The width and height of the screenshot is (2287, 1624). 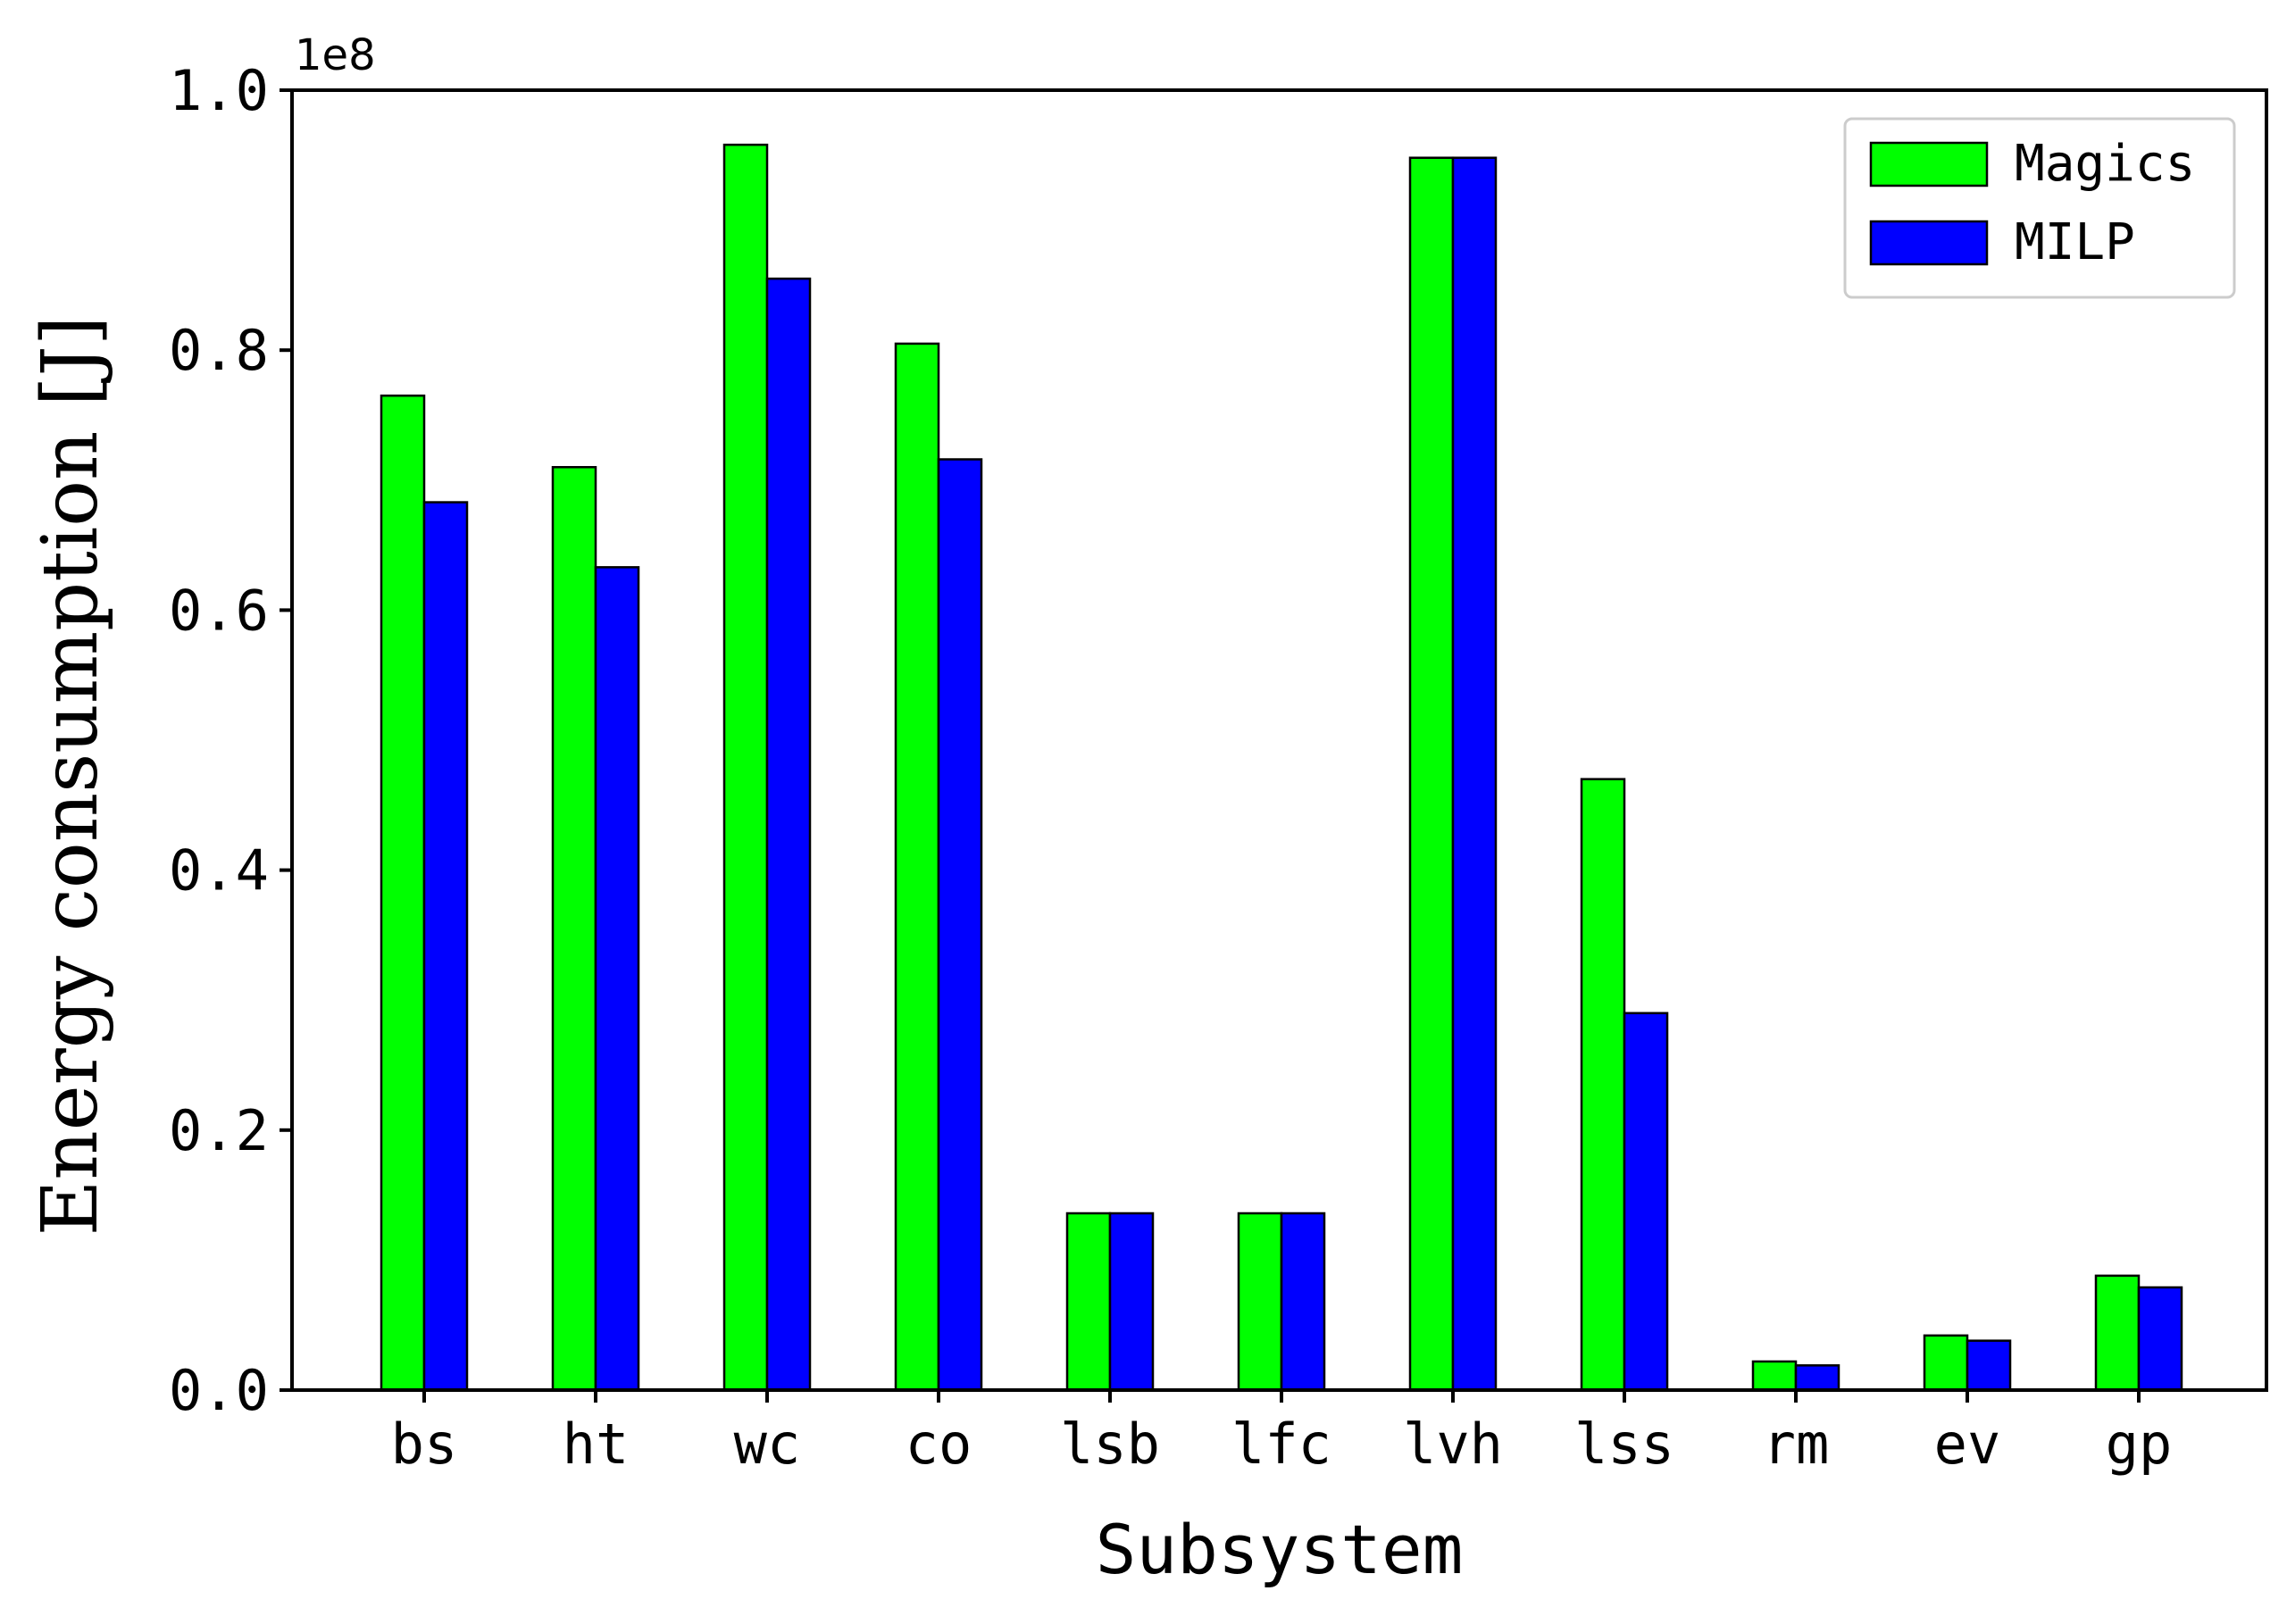 I want to click on legend: Magics MILP, so click(x=2039, y=208).